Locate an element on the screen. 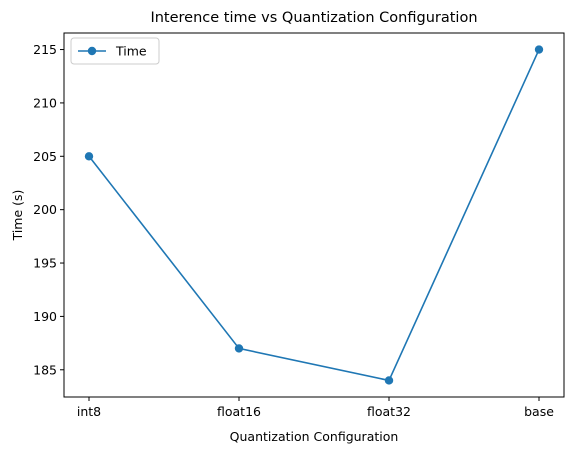  x-tick-label: float32 is located at coordinates (389, 411).